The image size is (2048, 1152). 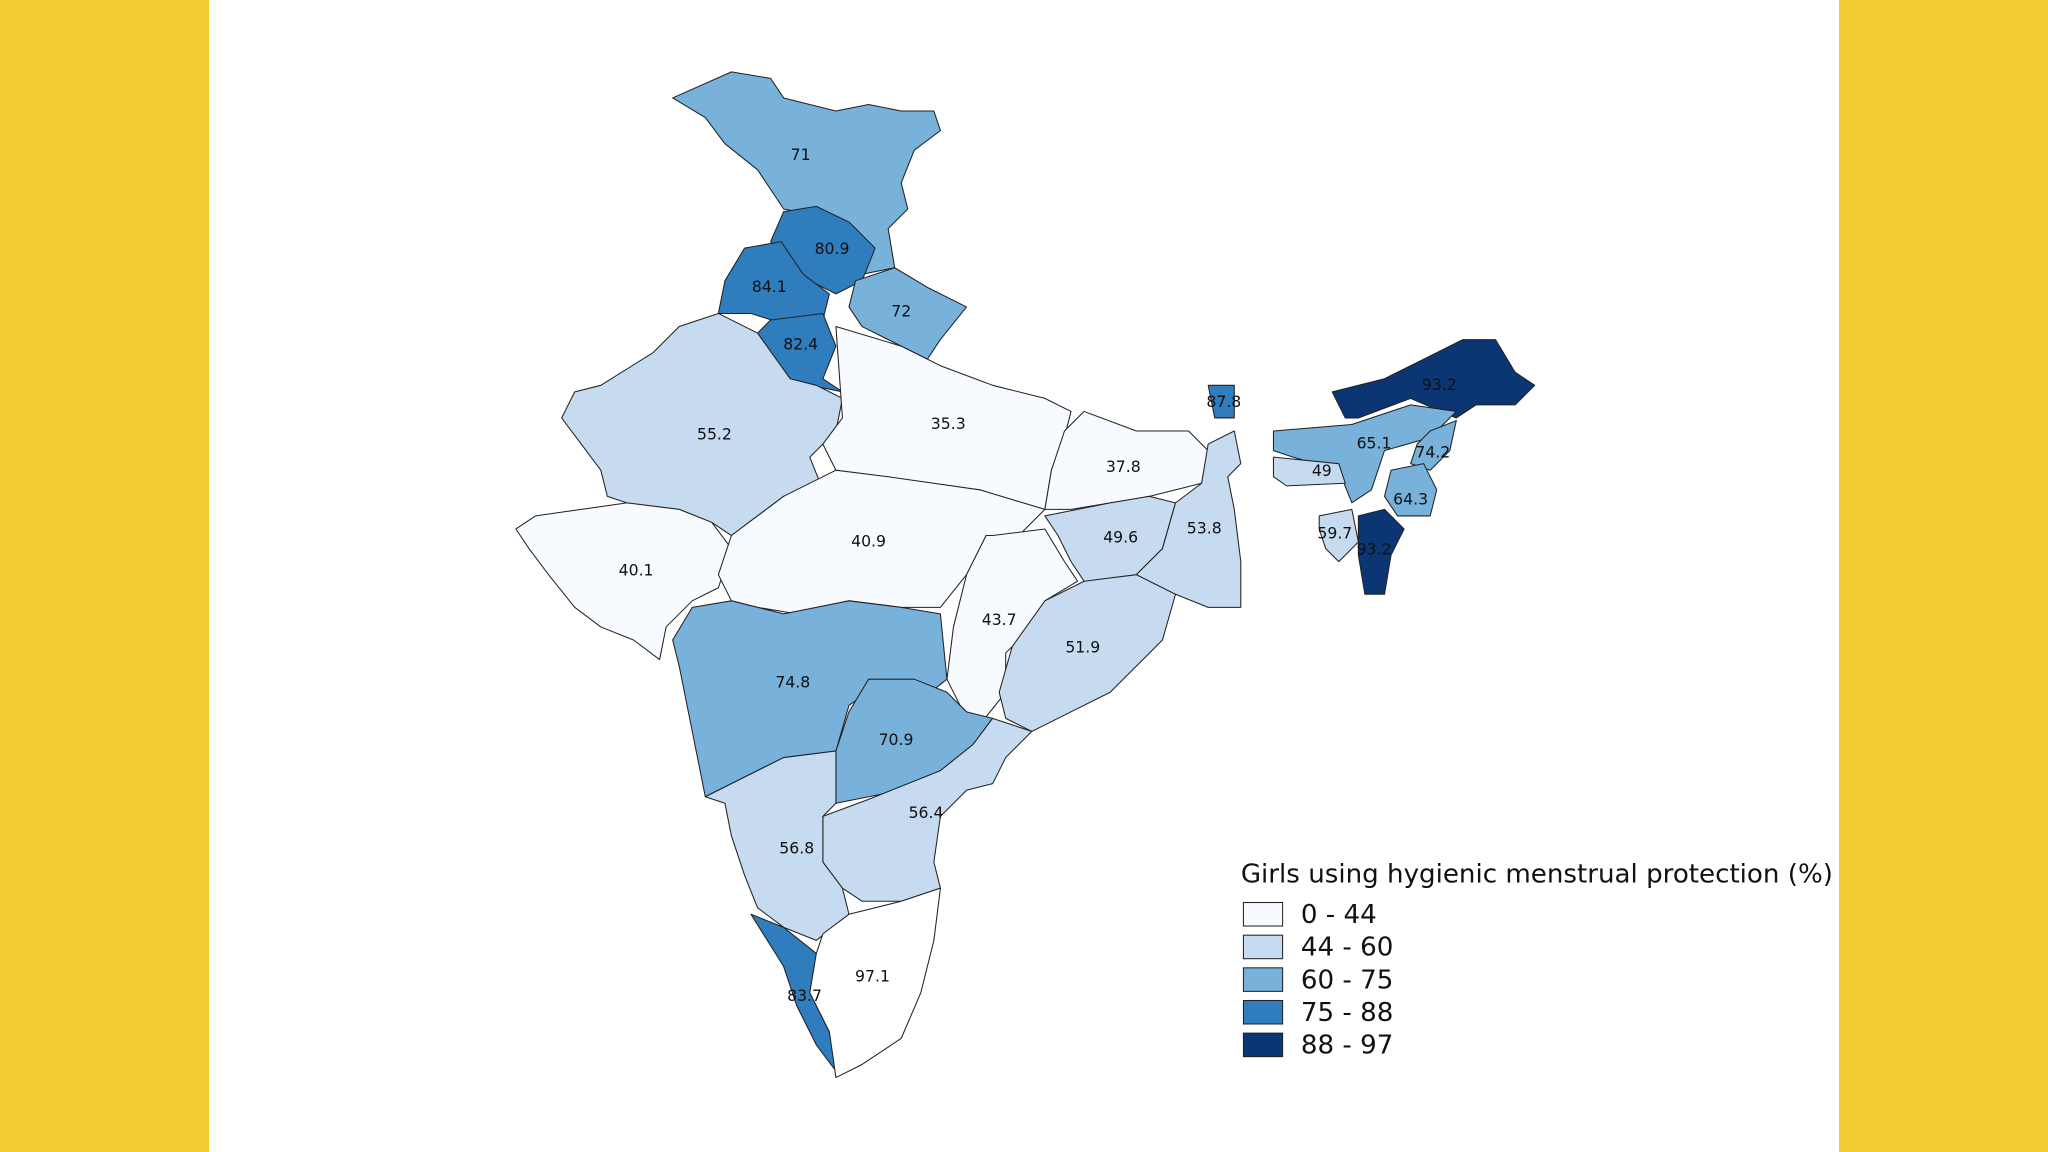 I want to click on region-label: 71, so click(x=801, y=154).